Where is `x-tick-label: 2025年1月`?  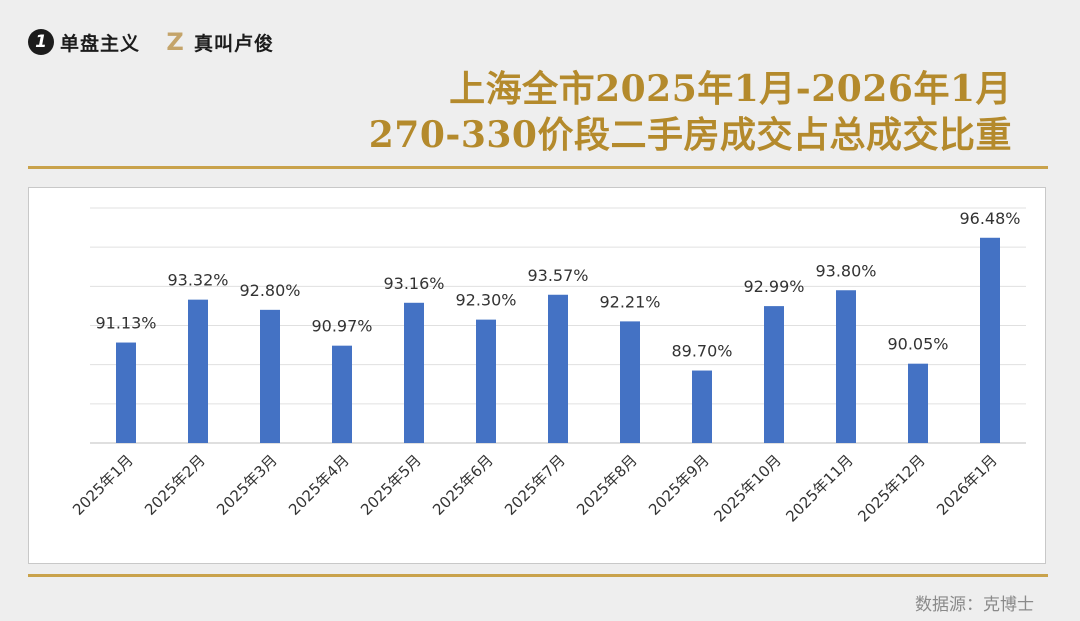 x-tick-label: 2025年1月 is located at coordinates (103, 485).